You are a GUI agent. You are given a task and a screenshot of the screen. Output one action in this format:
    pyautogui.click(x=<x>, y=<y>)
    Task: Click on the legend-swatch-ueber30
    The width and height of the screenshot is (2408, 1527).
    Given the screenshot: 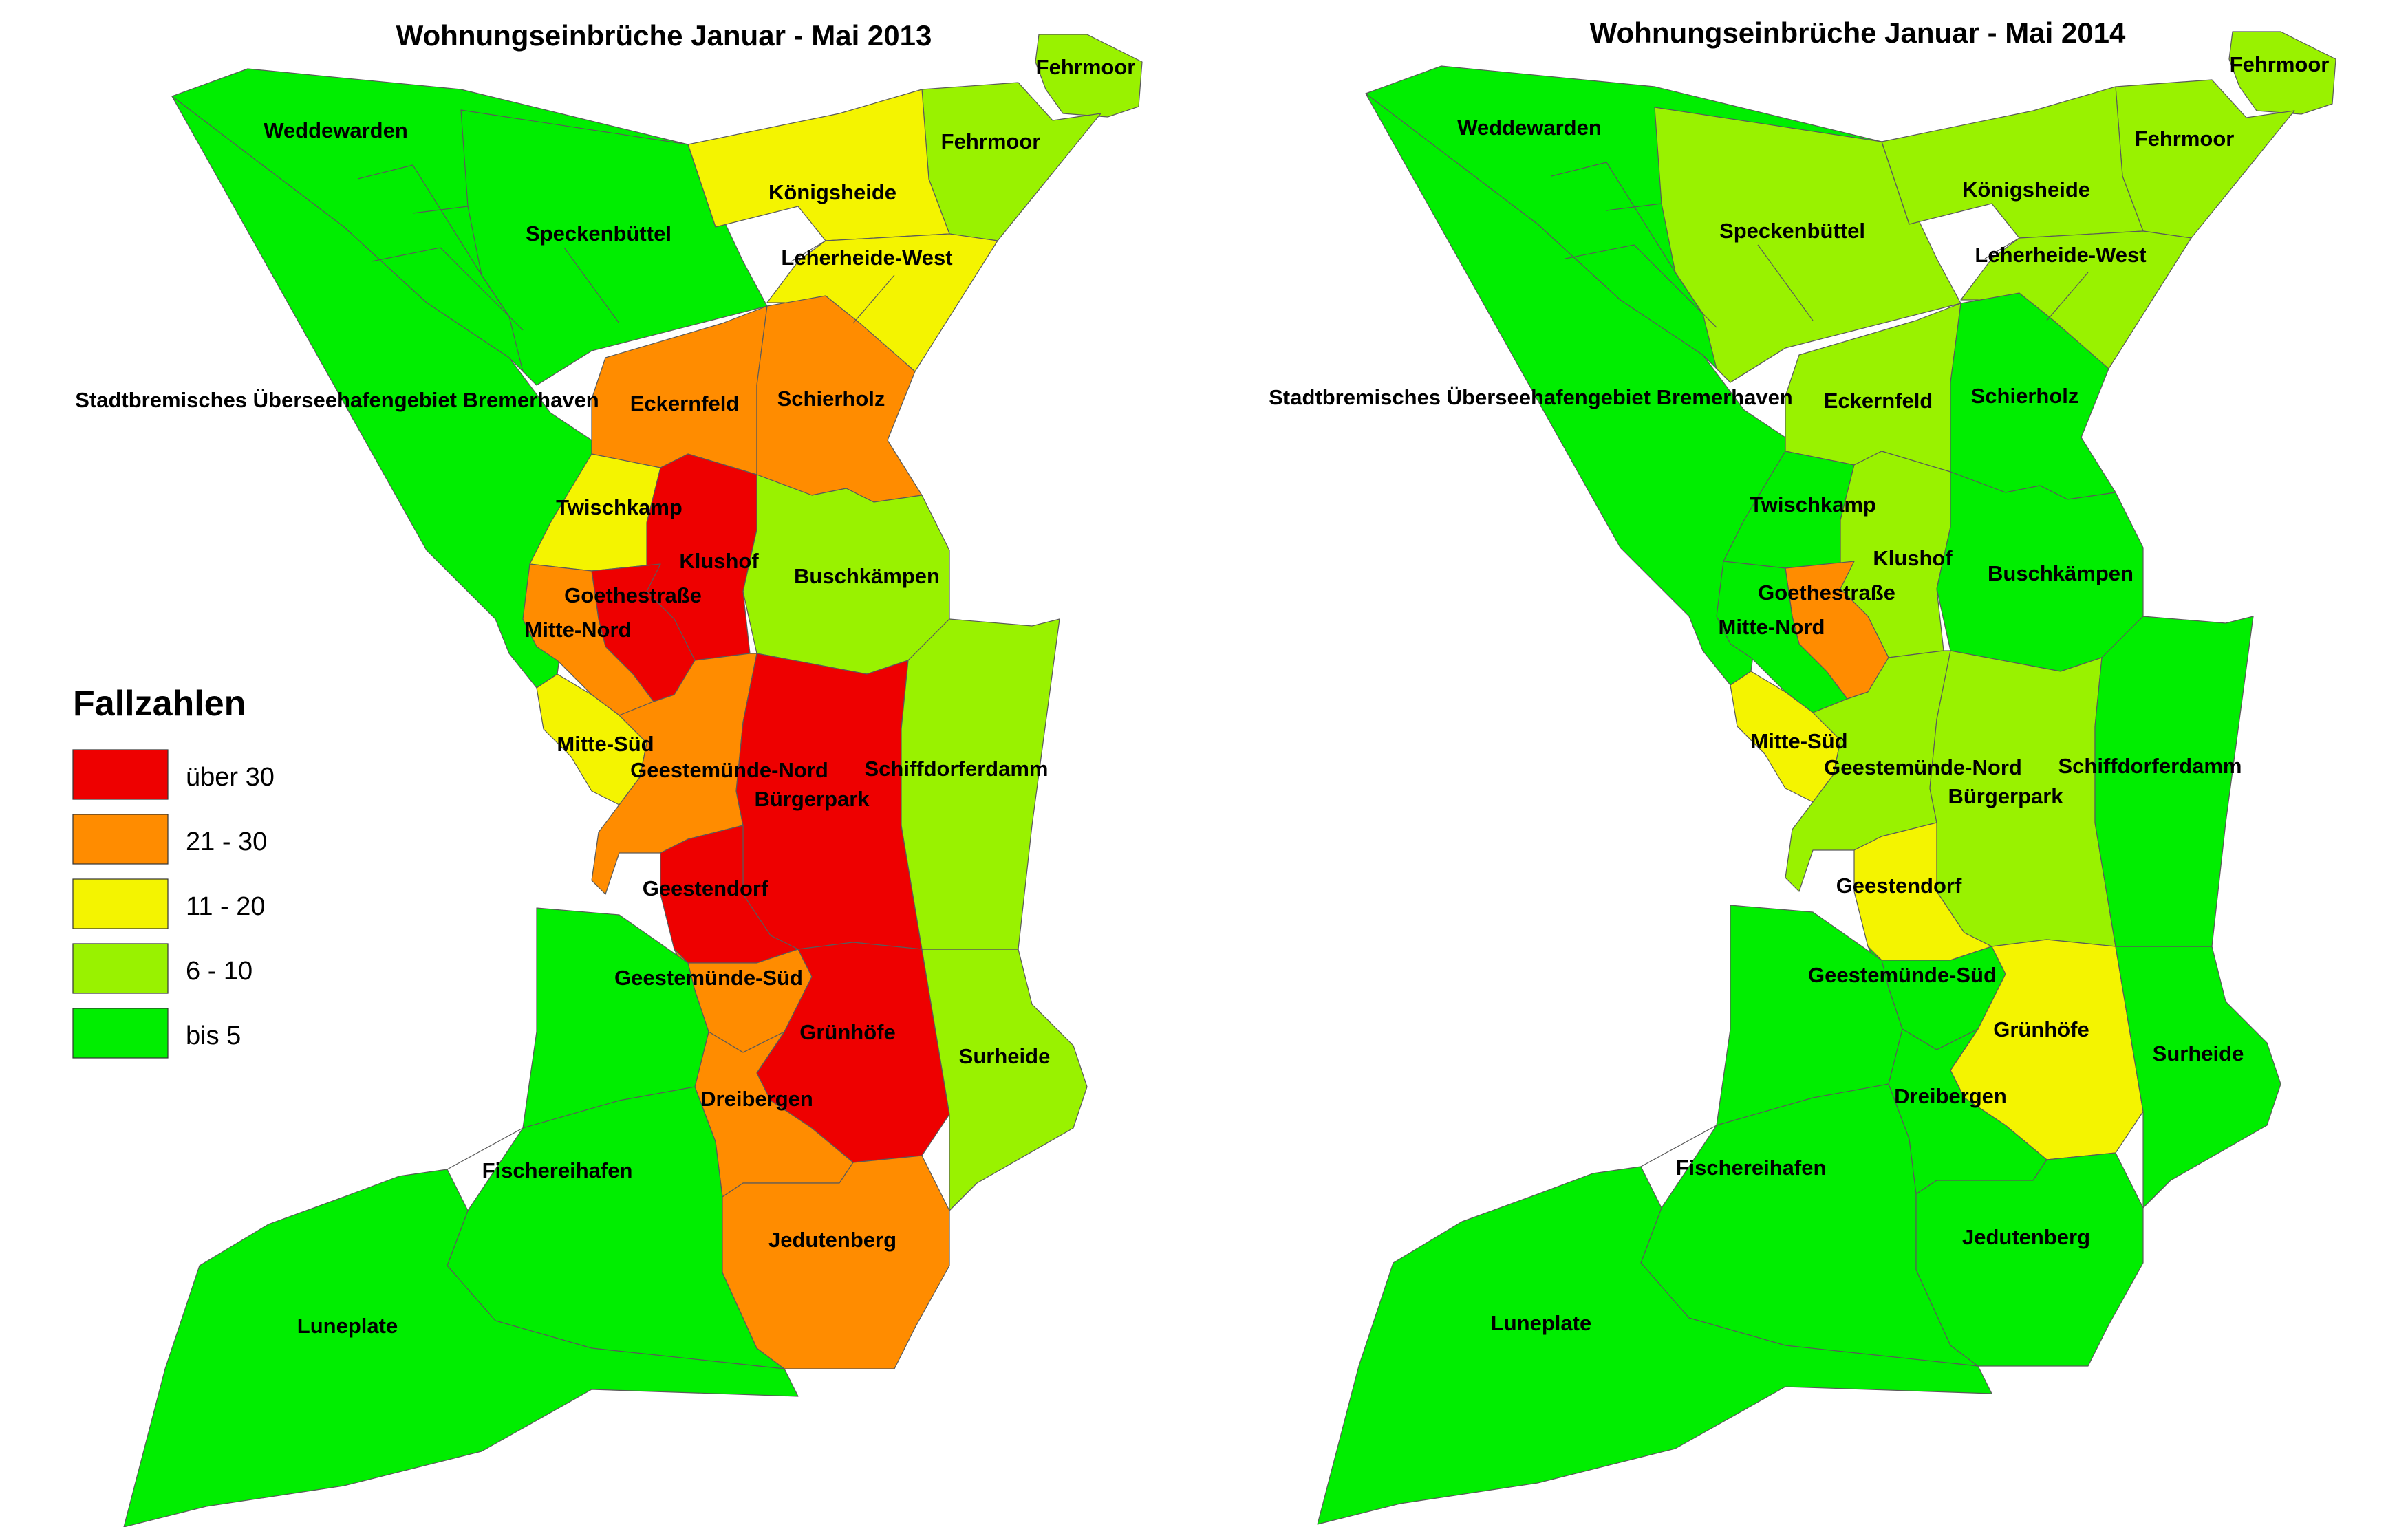 What is the action you would take?
    pyautogui.click(x=120, y=774)
    